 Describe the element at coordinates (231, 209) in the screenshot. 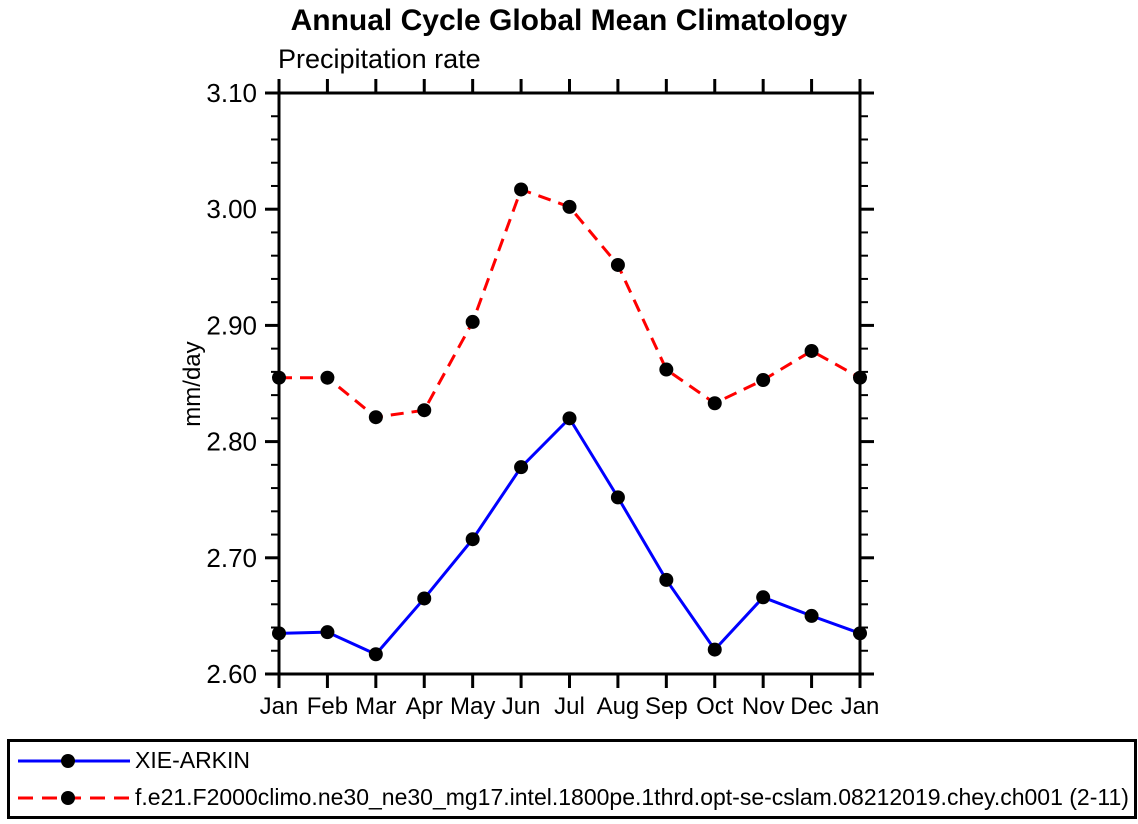

I see `y-tick-label: 3.00` at that location.